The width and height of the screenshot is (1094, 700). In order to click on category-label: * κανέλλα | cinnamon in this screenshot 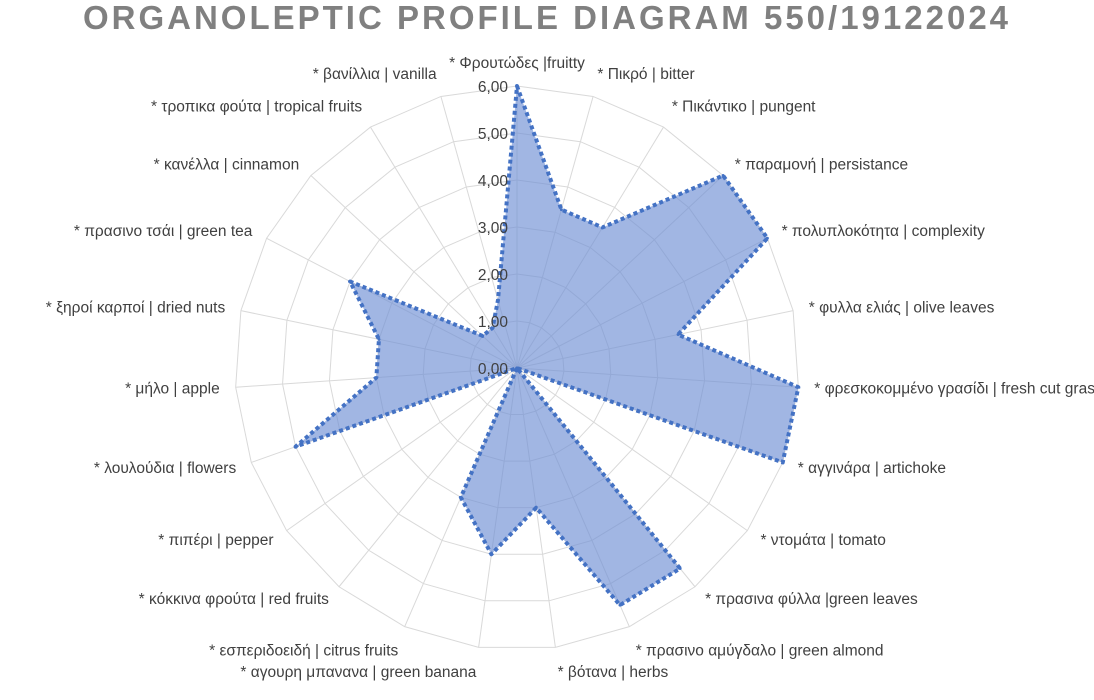, I will do `click(227, 165)`.